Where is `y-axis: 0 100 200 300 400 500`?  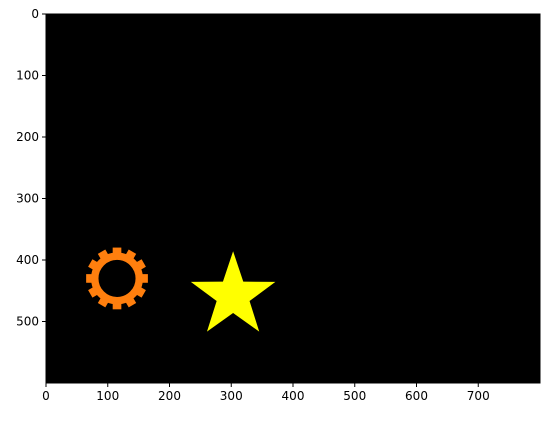
y-axis: 0 100 200 300 400 500 is located at coordinates (31, 168).